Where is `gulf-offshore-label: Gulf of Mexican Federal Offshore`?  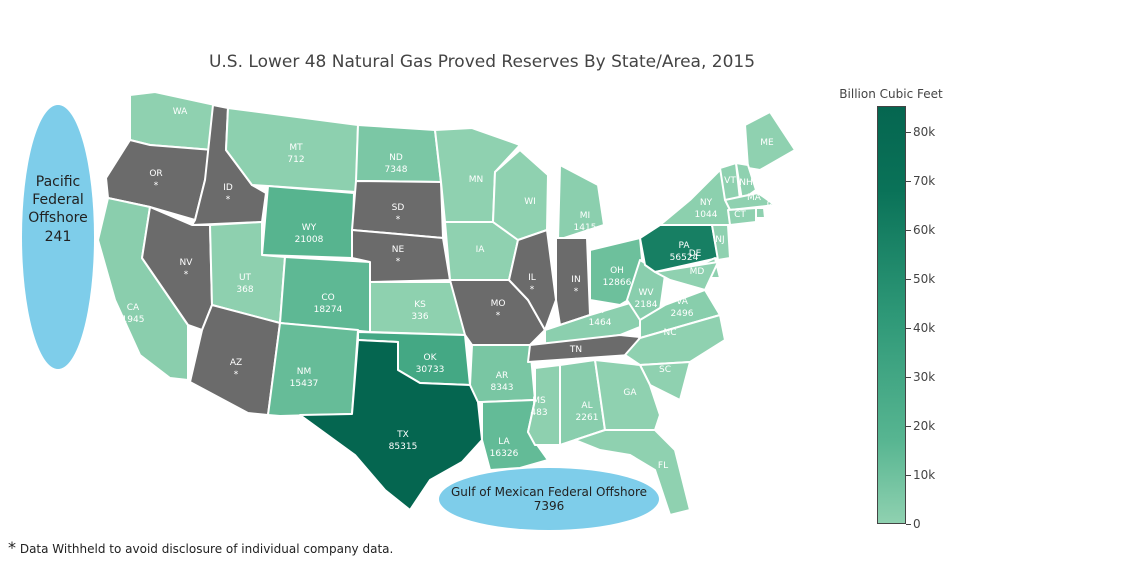 gulf-offshore-label: Gulf of Mexican Federal Offshore is located at coordinates (549, 492).